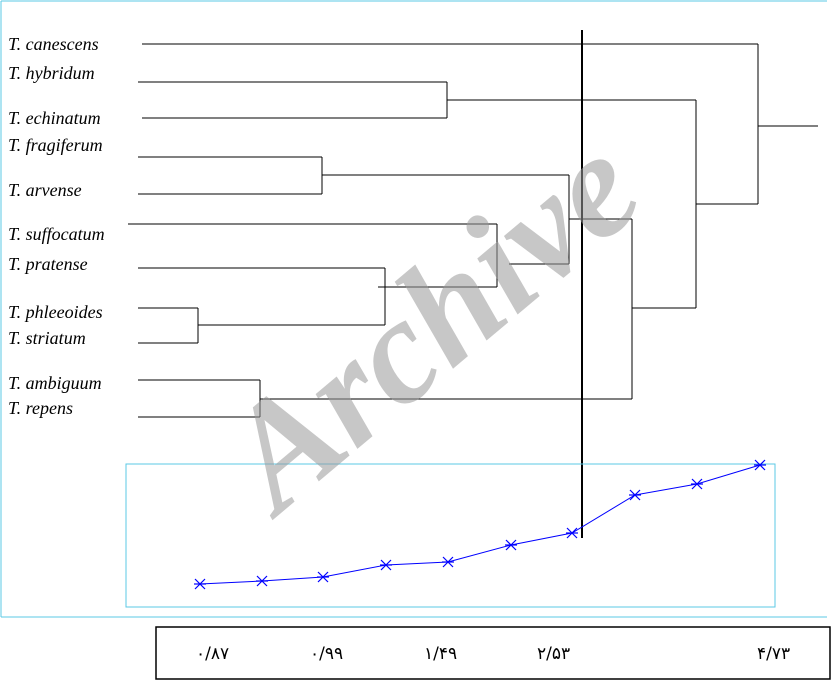 This screenshot has height=684, width=837. Describe the element at coordinates (53, 44) in the screenshot. I see `taxon-label: T. canescens` at that location.